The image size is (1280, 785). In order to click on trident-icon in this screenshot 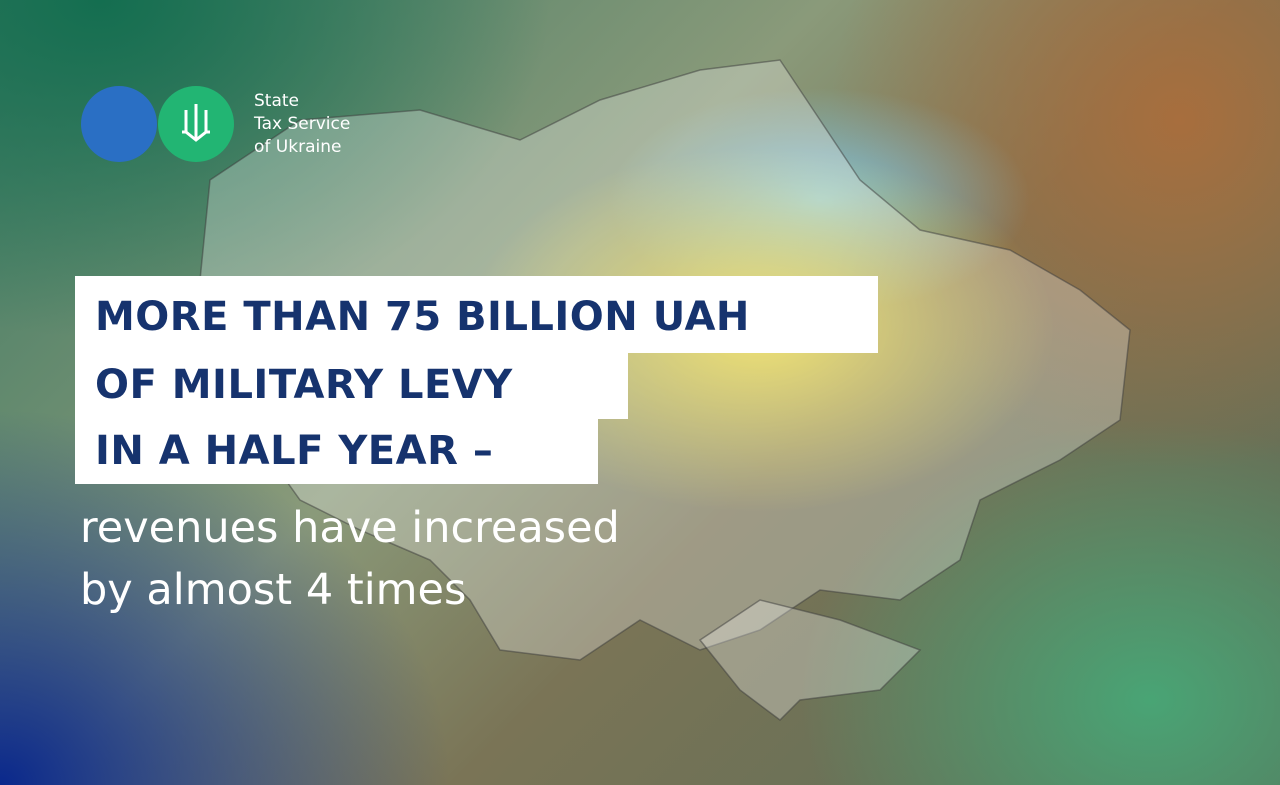, I will do `click(196, 123)`.